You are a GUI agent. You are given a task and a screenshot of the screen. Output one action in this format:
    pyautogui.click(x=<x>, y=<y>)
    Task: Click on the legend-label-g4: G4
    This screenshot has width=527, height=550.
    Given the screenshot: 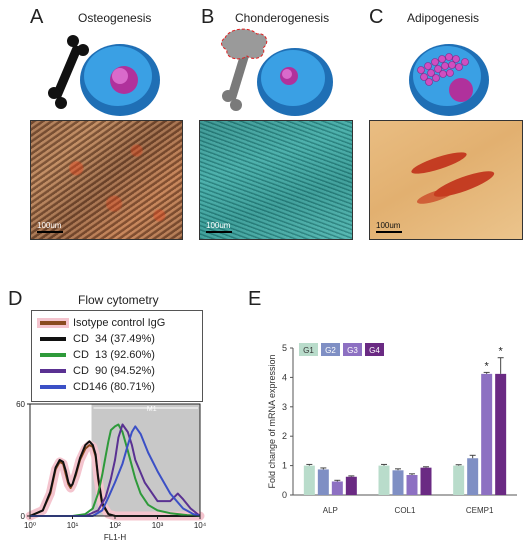 What is the action you would take?
    pyautogui.click(x=374, y=350)
    